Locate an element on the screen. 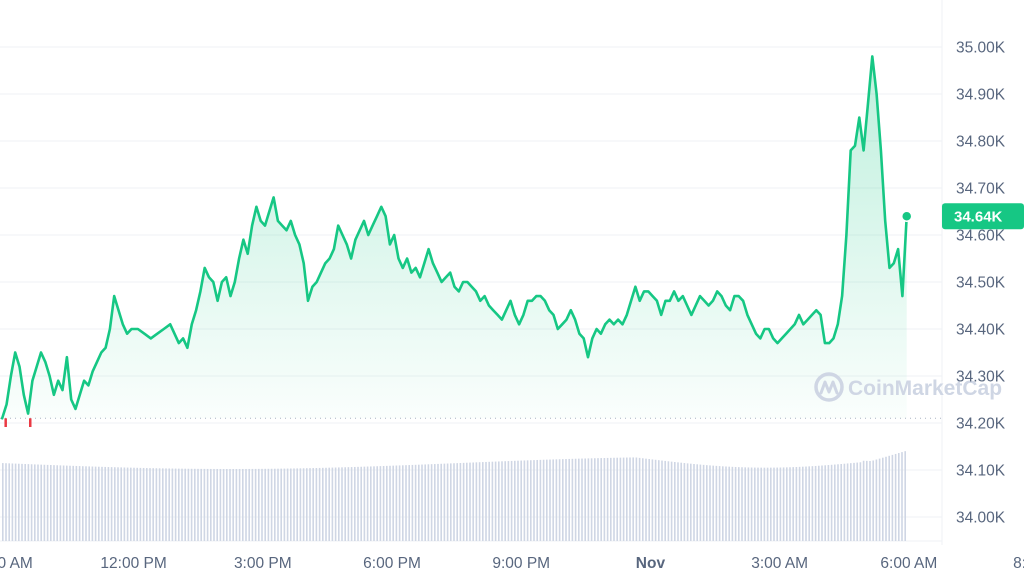 This screenshot has height=579, width=1024. x-tick-label: 3:00 PM is located at coordinates (263, 563).